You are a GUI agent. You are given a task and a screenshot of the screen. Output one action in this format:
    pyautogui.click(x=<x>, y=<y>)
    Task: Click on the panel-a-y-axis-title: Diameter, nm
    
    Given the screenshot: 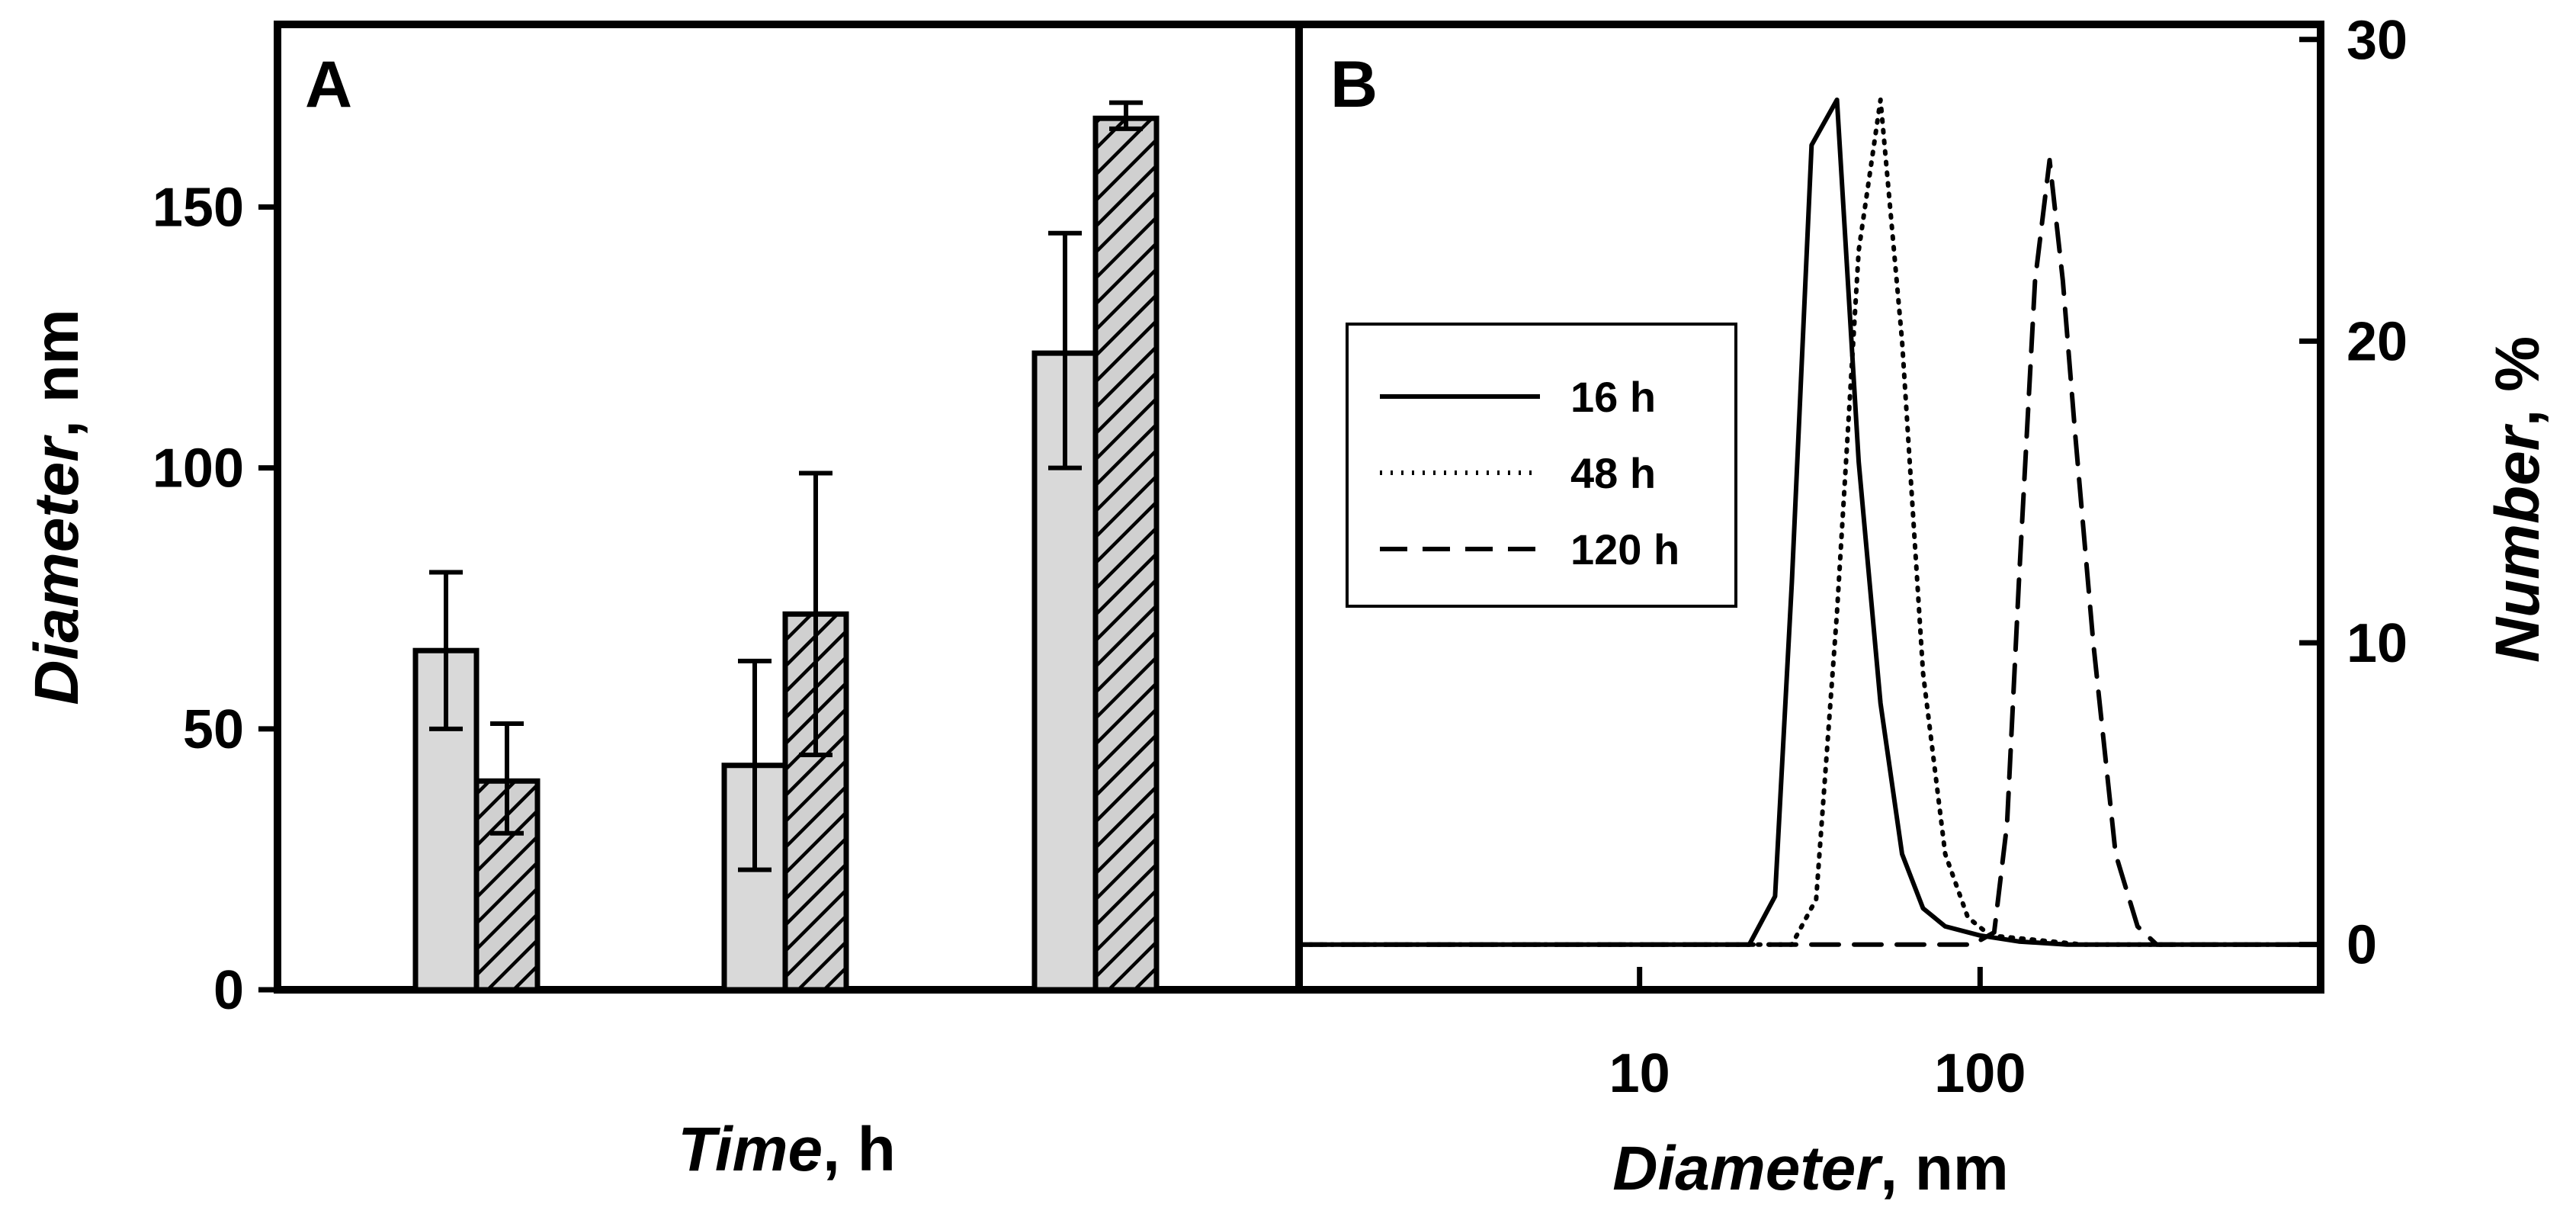 What is the action you would take?
    pyautogui.click(x=56, y=507)
    